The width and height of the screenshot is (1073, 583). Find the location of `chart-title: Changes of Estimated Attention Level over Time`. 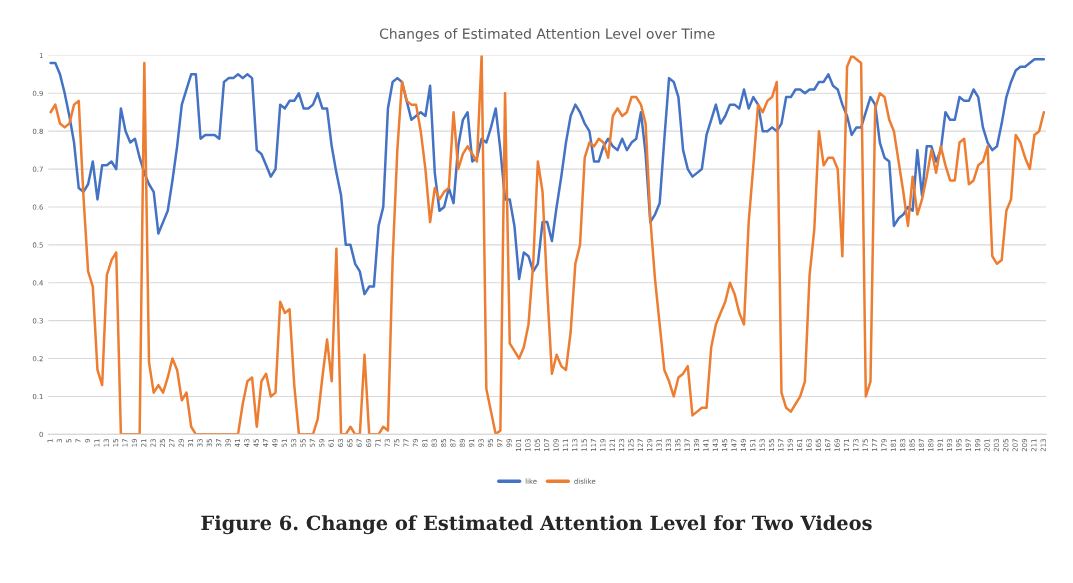

chart-title: Changes of Estimated Attention Level over Time is located at coordinates (547, 35).